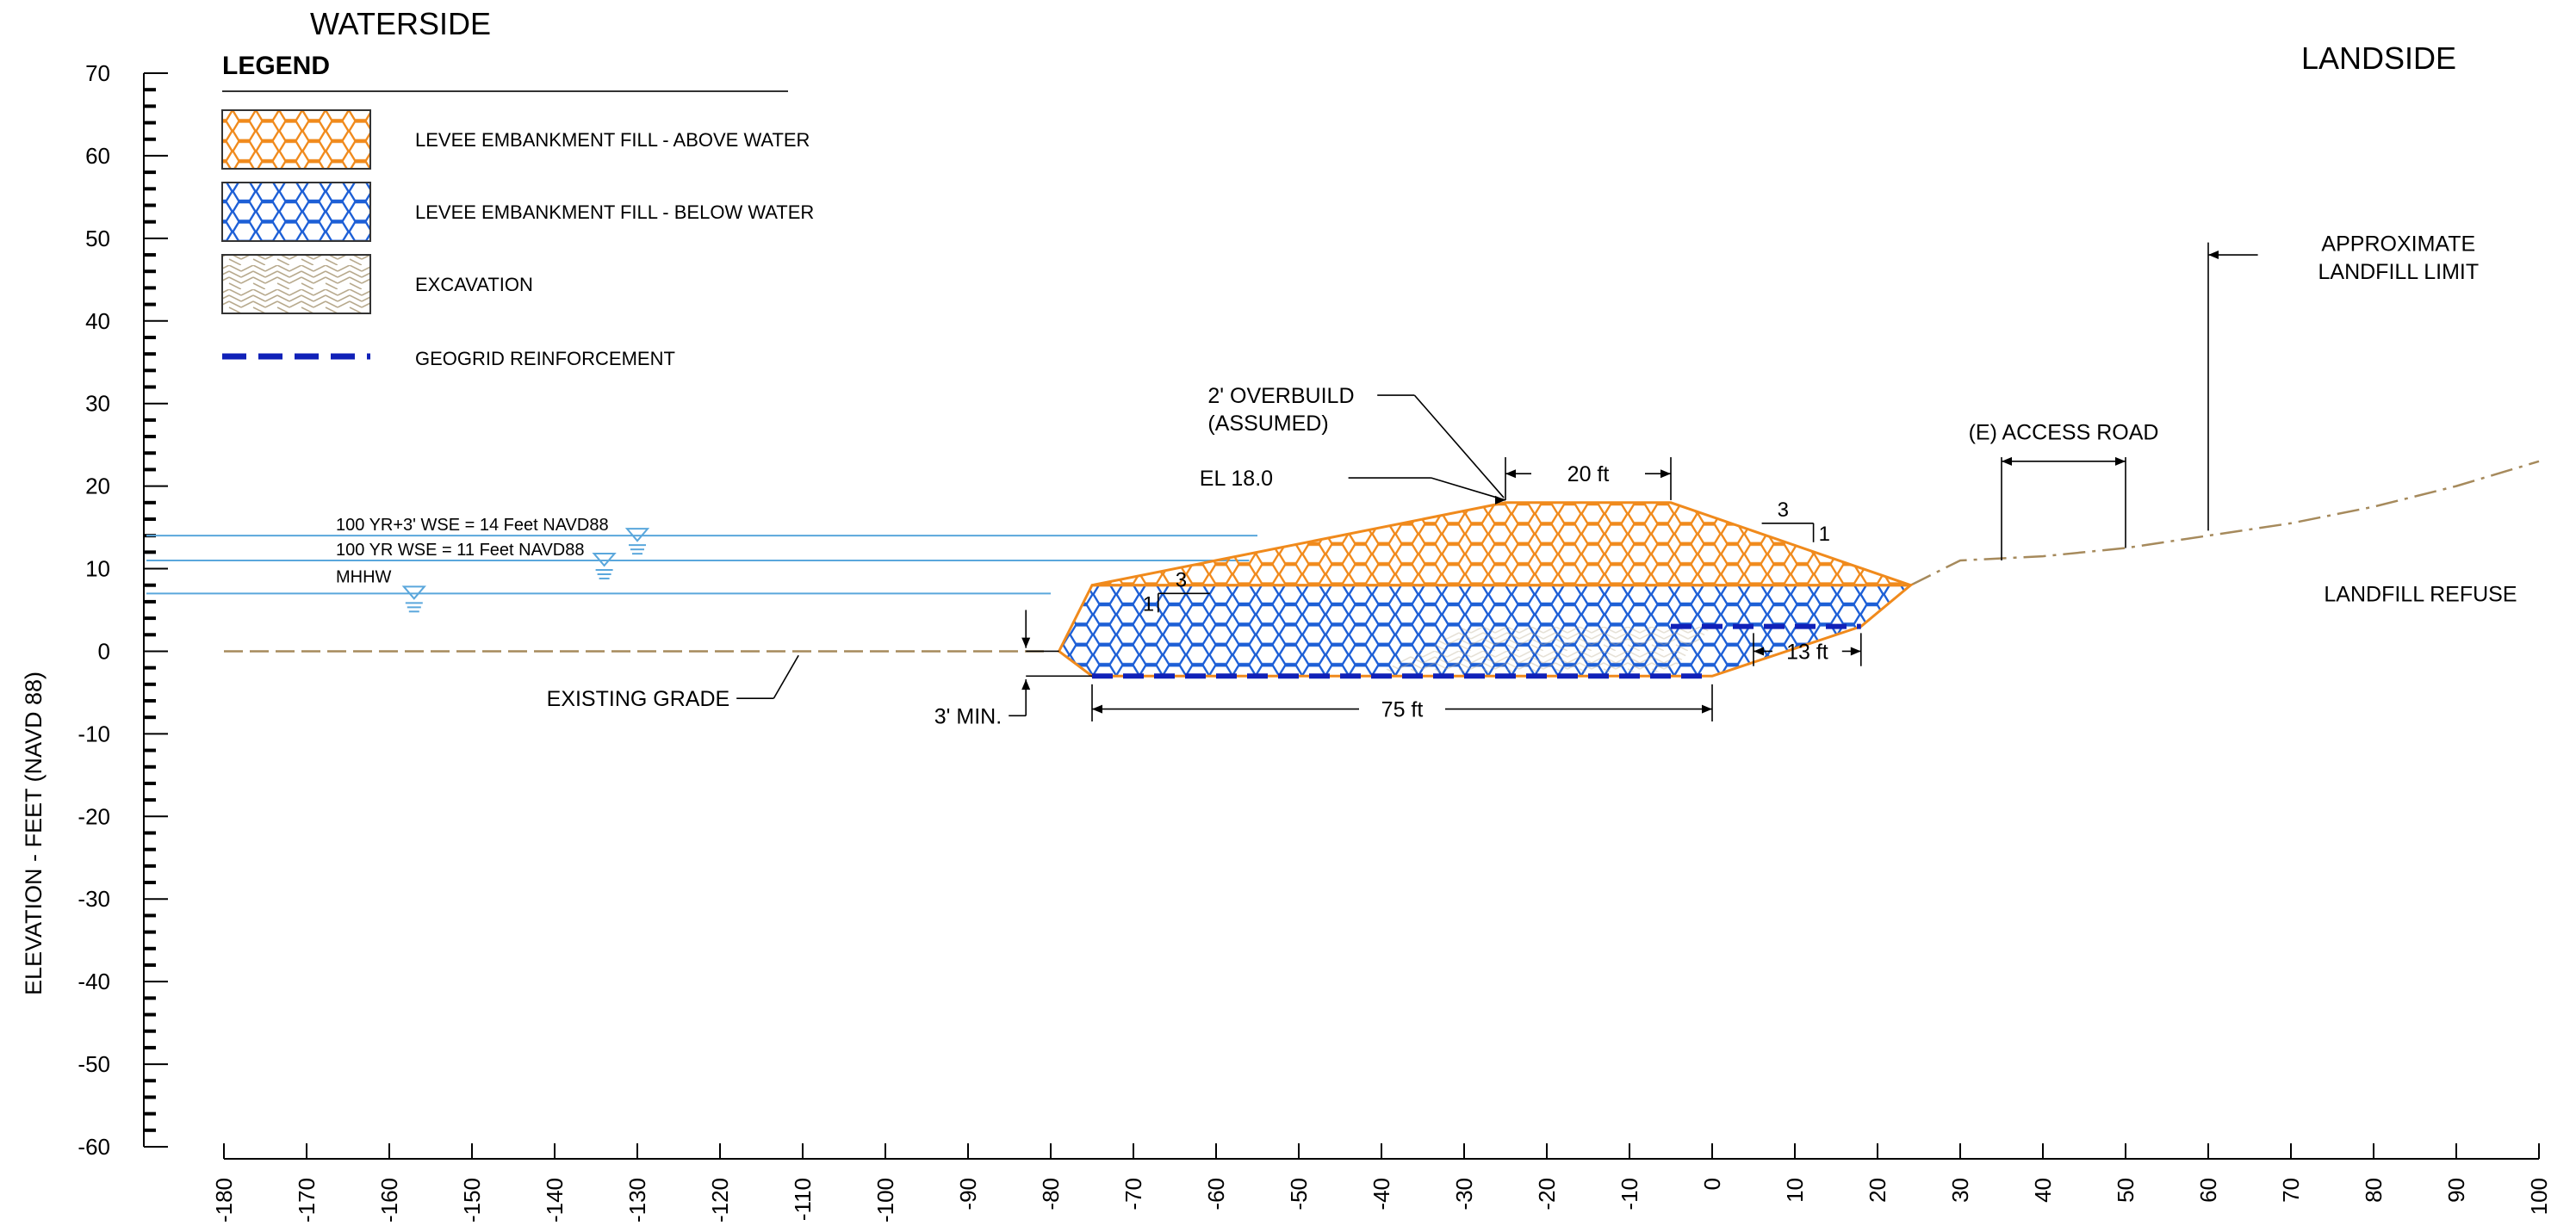  What do you see at coordinates (98, 486) in the screenshot?
I see `y-tick-label: 20` at bounding box center [98, 486].